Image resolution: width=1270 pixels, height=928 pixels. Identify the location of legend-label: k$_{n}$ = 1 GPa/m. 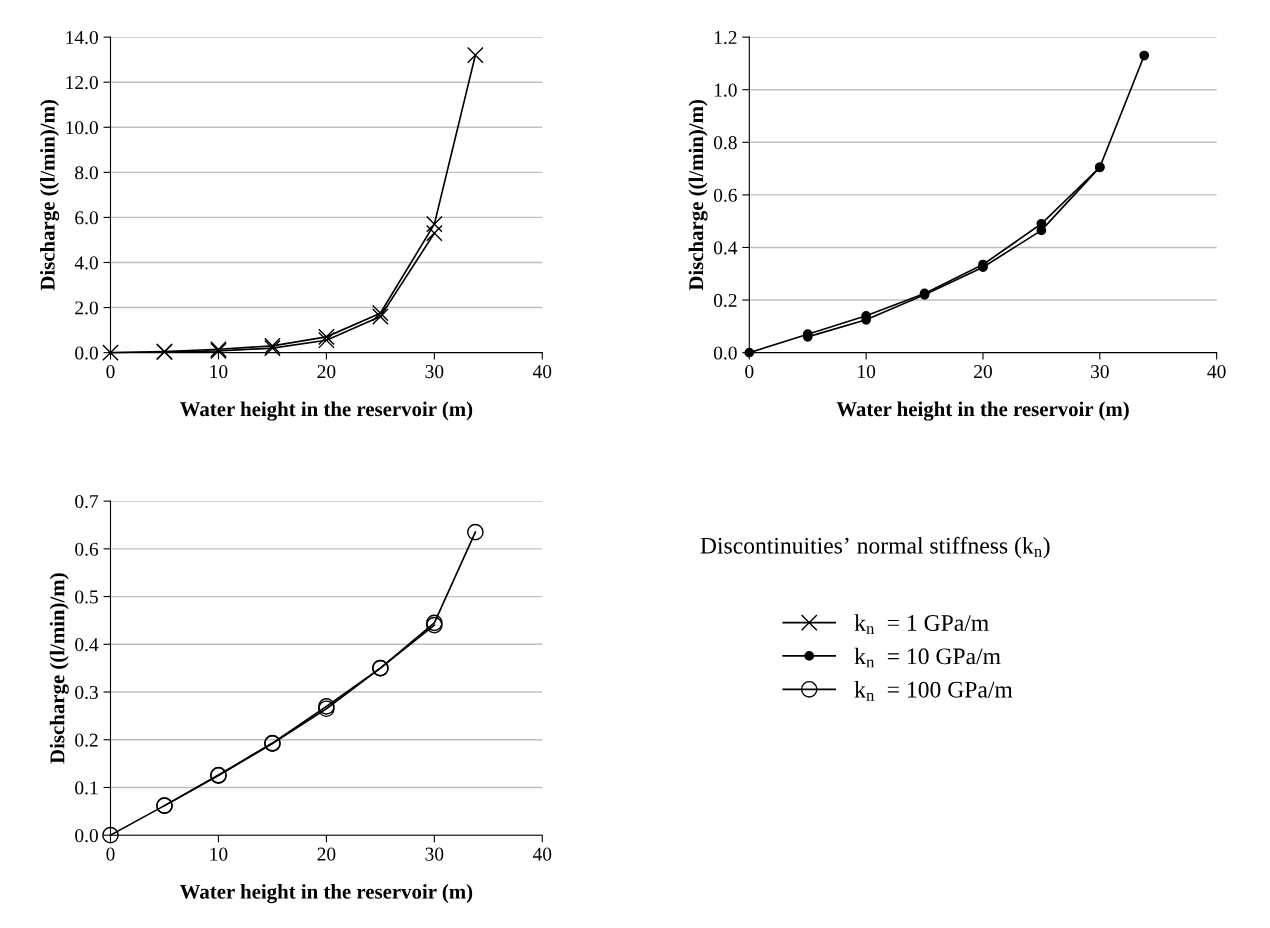
(921, 624).